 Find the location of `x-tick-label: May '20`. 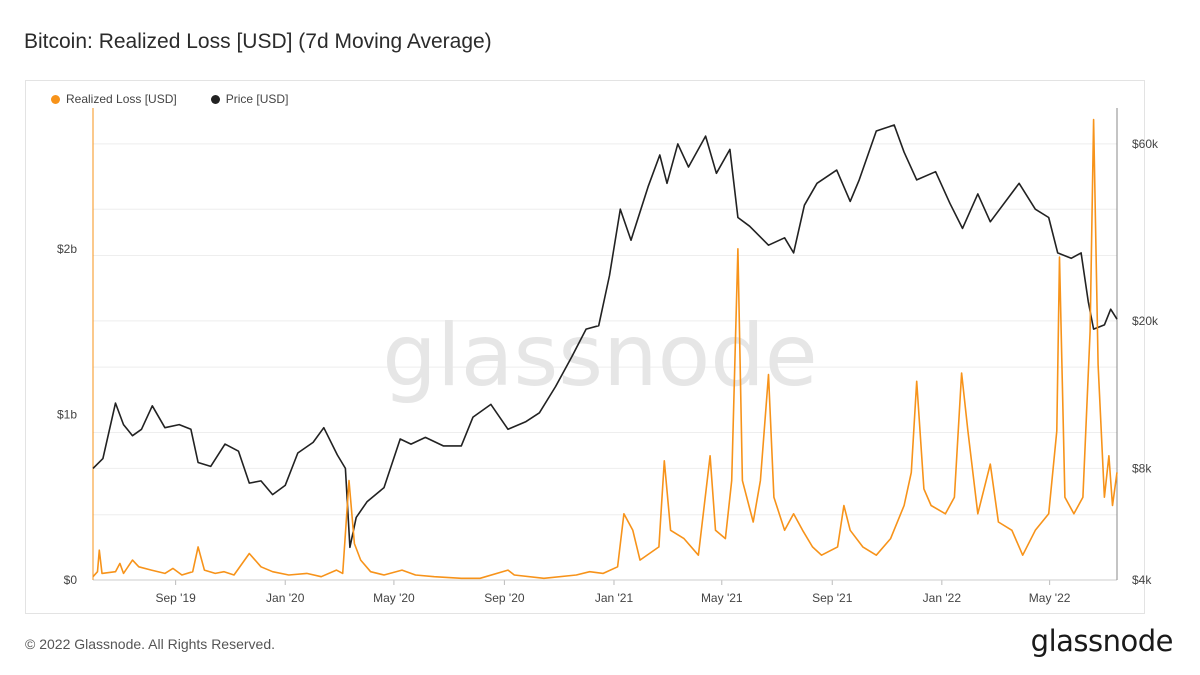

x-tick-label: May '20 is located at coordinates (394, 598).